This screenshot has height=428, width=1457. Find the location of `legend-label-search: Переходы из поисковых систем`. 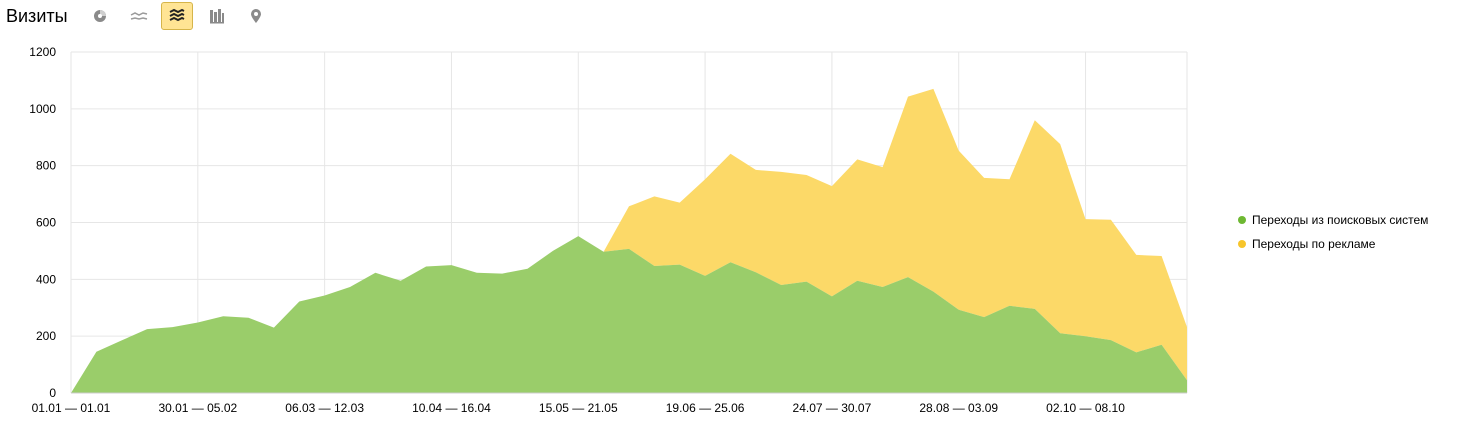

legend-label-search: Переходы из поисковых систем is located at coordinates (1340, 220).